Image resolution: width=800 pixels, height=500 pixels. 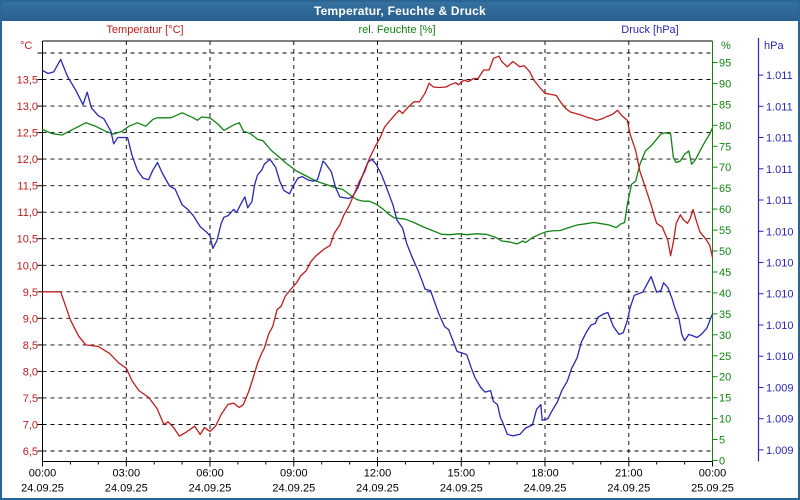 I want to click on humidity-tick-label: 80, so click(x=725, y=126).